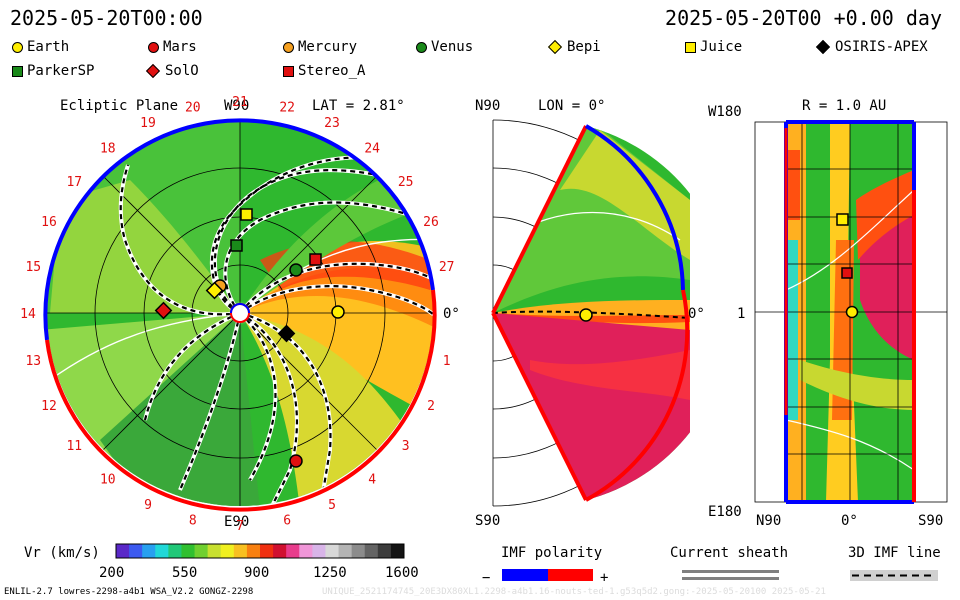  Describe the element at coordinates (844, 106) in the screenshot. I see `radius-label: R = 1.0 AU` at that location.